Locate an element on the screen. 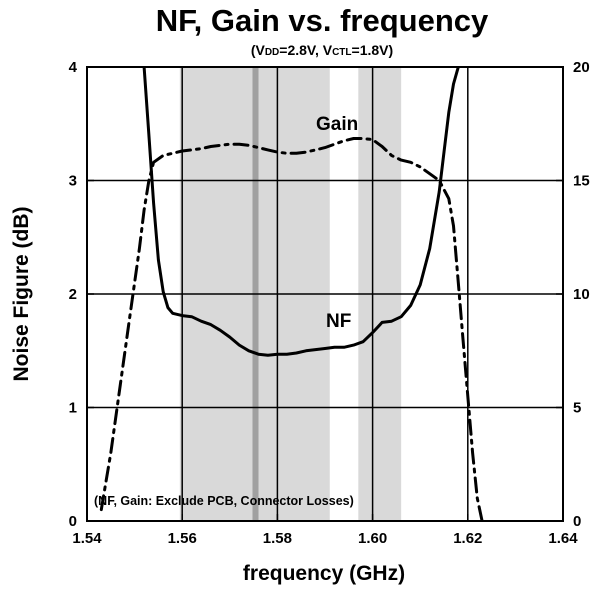 The image size is (605, 590). y-tick-label-4: 4 is located at coordinates (73, 67).